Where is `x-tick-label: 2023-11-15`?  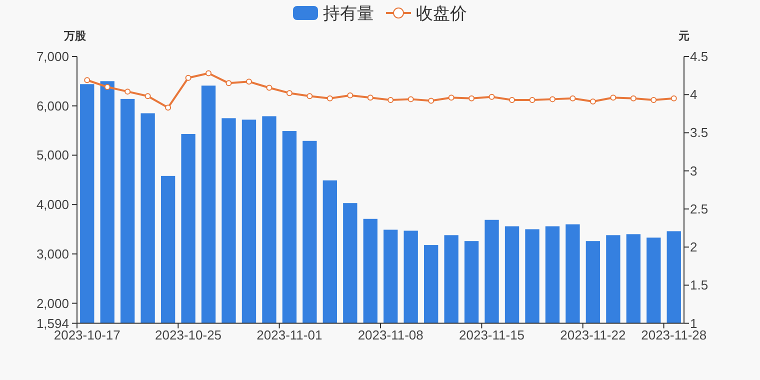
x-tick-label: 2023-11-15 is located at coordinates (492, 334).